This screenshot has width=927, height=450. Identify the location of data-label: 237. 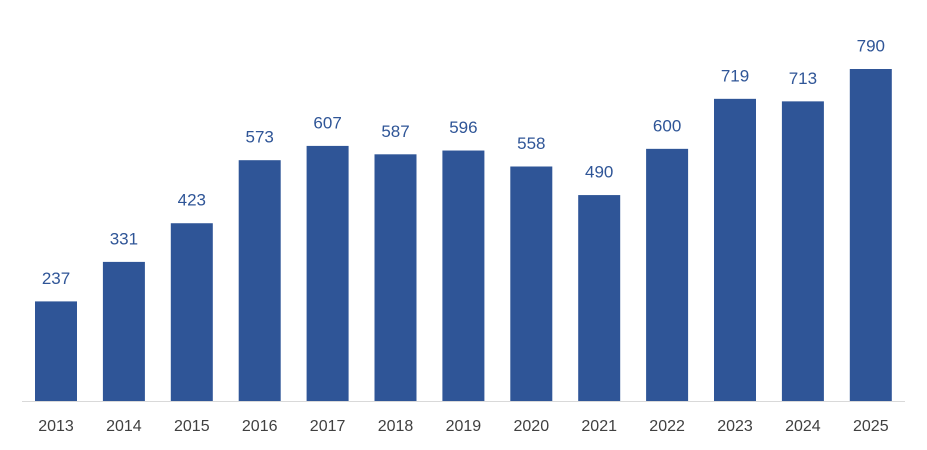
(56, 278).